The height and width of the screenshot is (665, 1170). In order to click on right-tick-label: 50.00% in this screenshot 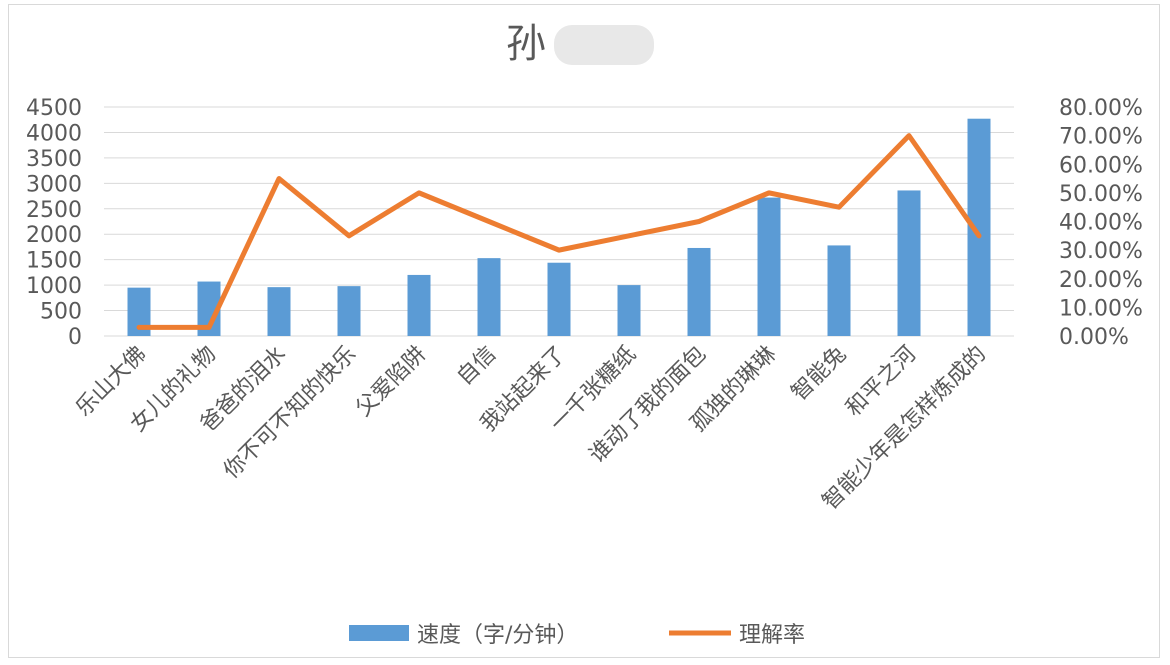, I will do `click(1101, 194)`.